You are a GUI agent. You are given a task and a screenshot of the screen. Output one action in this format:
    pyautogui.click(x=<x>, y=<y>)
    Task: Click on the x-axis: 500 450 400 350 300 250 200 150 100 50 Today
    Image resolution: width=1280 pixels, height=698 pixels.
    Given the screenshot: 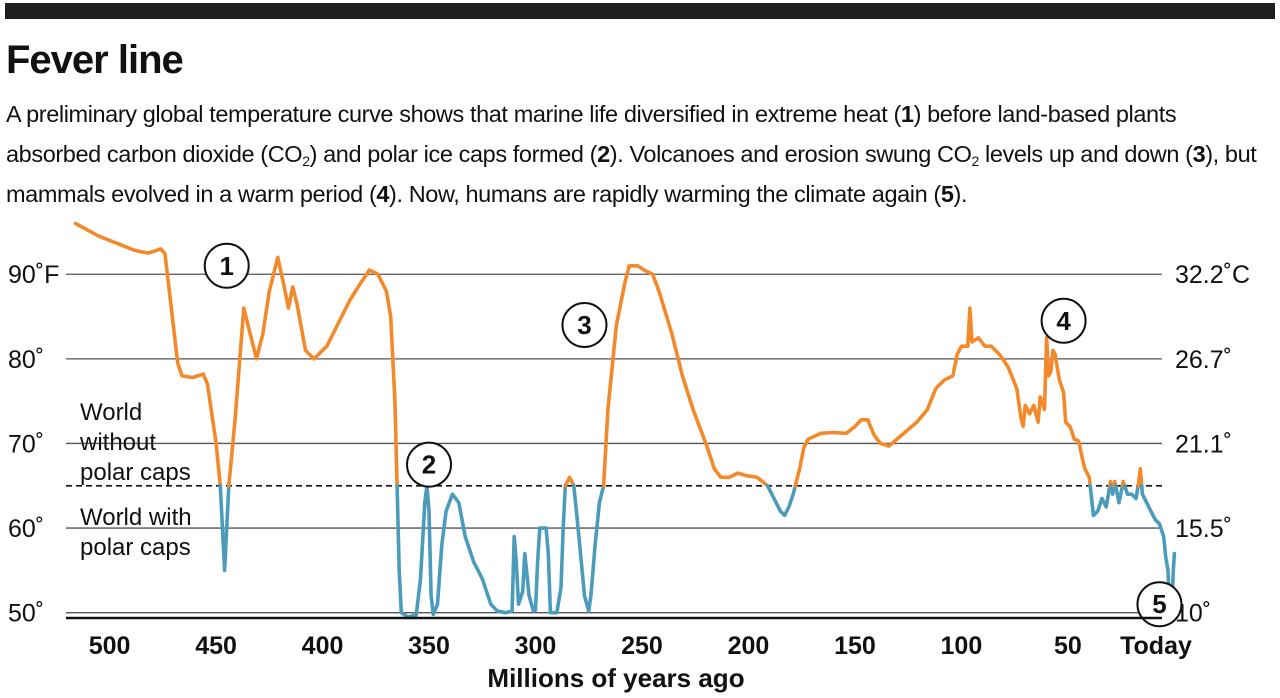 What is the action you would take?
    pyautogui.click(x=629, y=638)
    